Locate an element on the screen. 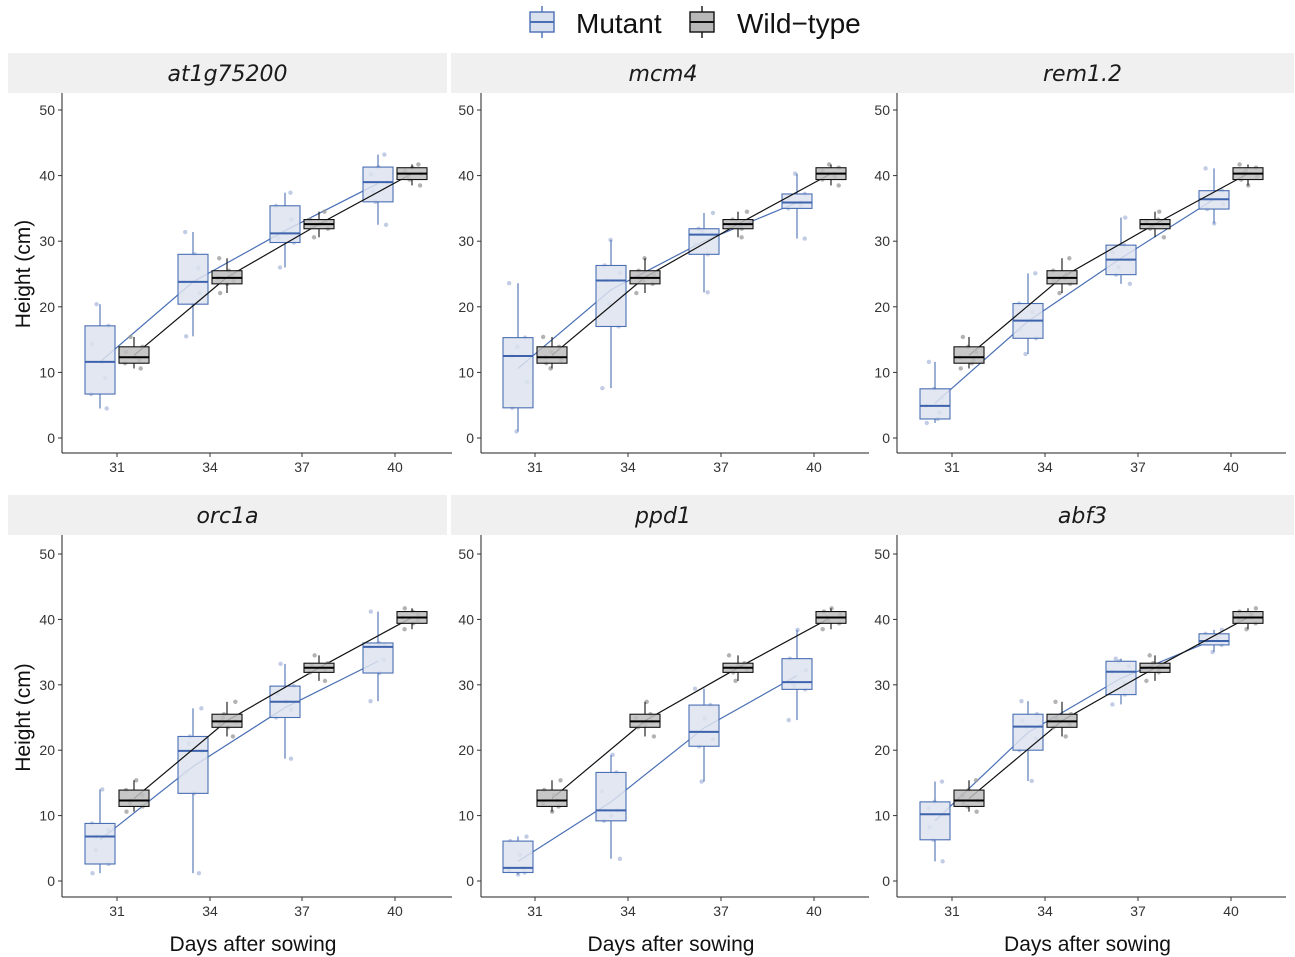 The height and width of the screenshot is (957, 1295). legend: Mutant Wild−type is located at coordinates (695, 22).